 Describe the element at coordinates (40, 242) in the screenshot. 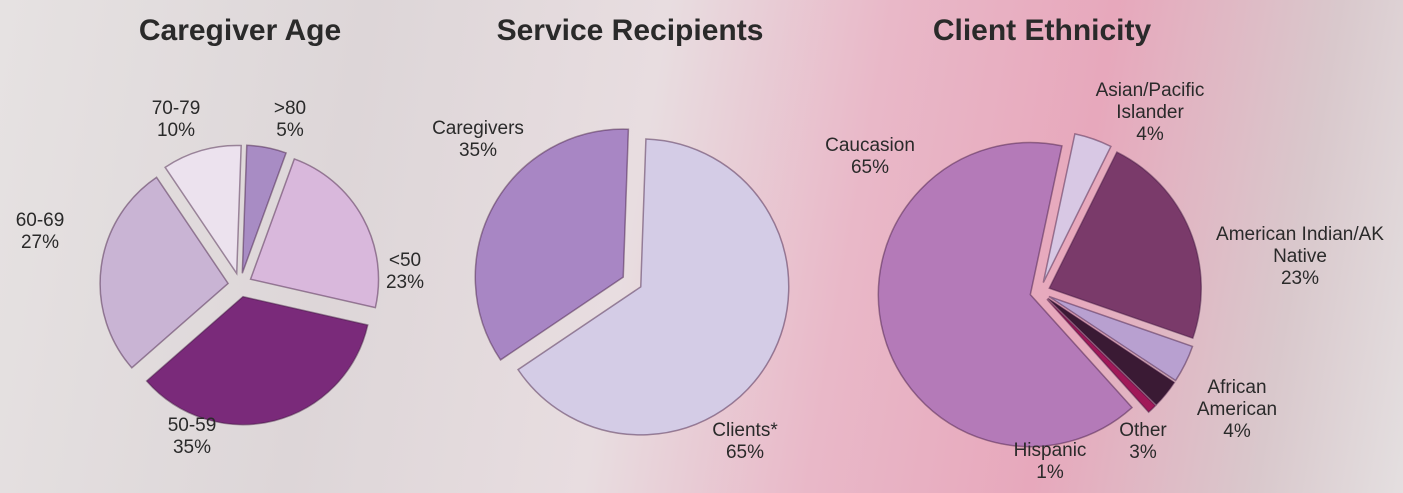

I see `value-label: 27%` at that location.